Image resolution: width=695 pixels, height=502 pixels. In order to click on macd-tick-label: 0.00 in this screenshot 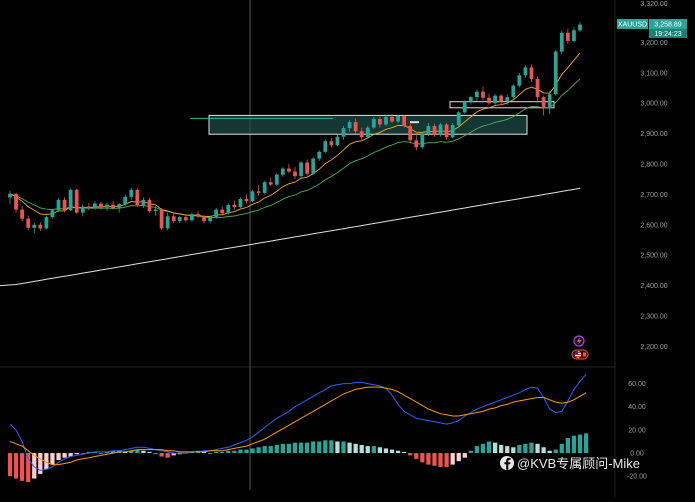, I will do `click(637, 454)`.